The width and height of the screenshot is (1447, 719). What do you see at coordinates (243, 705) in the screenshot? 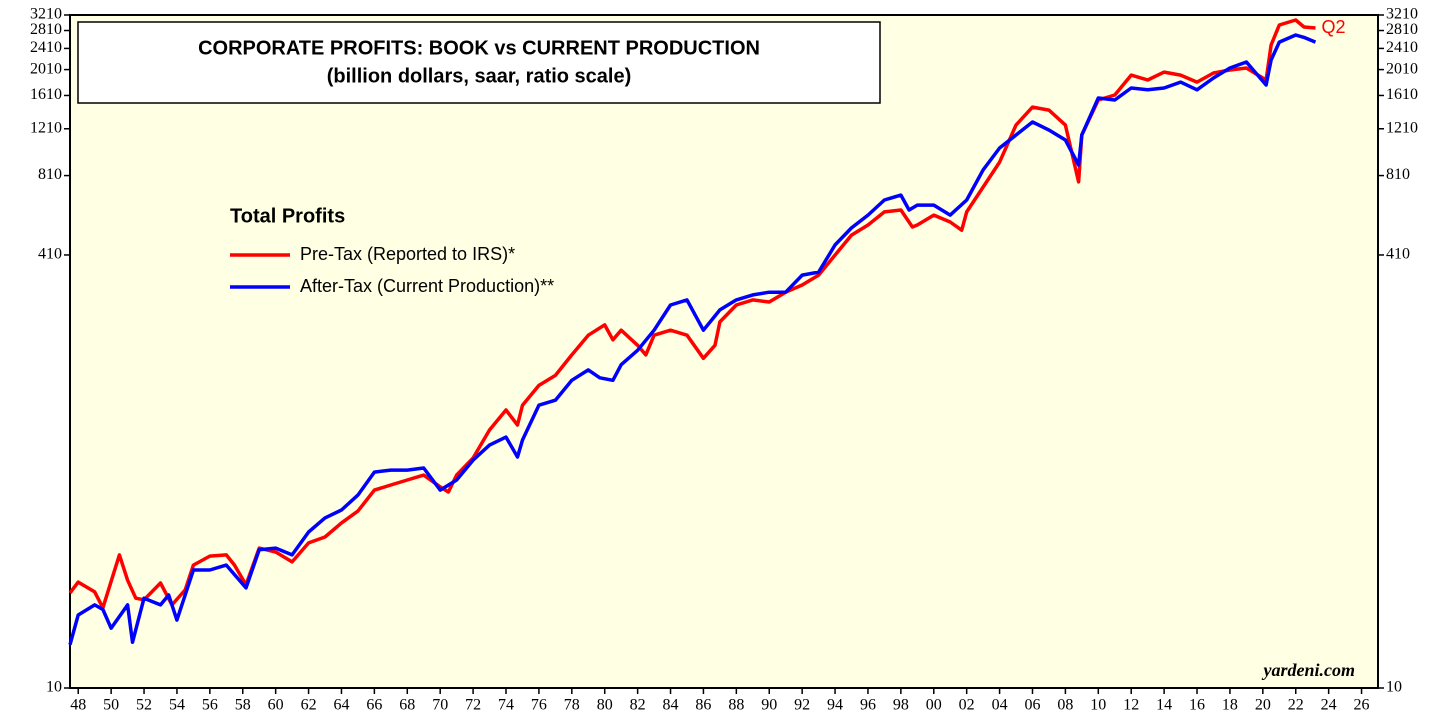
I see `x-tick-label: 58` at bounding box center [243, 705].